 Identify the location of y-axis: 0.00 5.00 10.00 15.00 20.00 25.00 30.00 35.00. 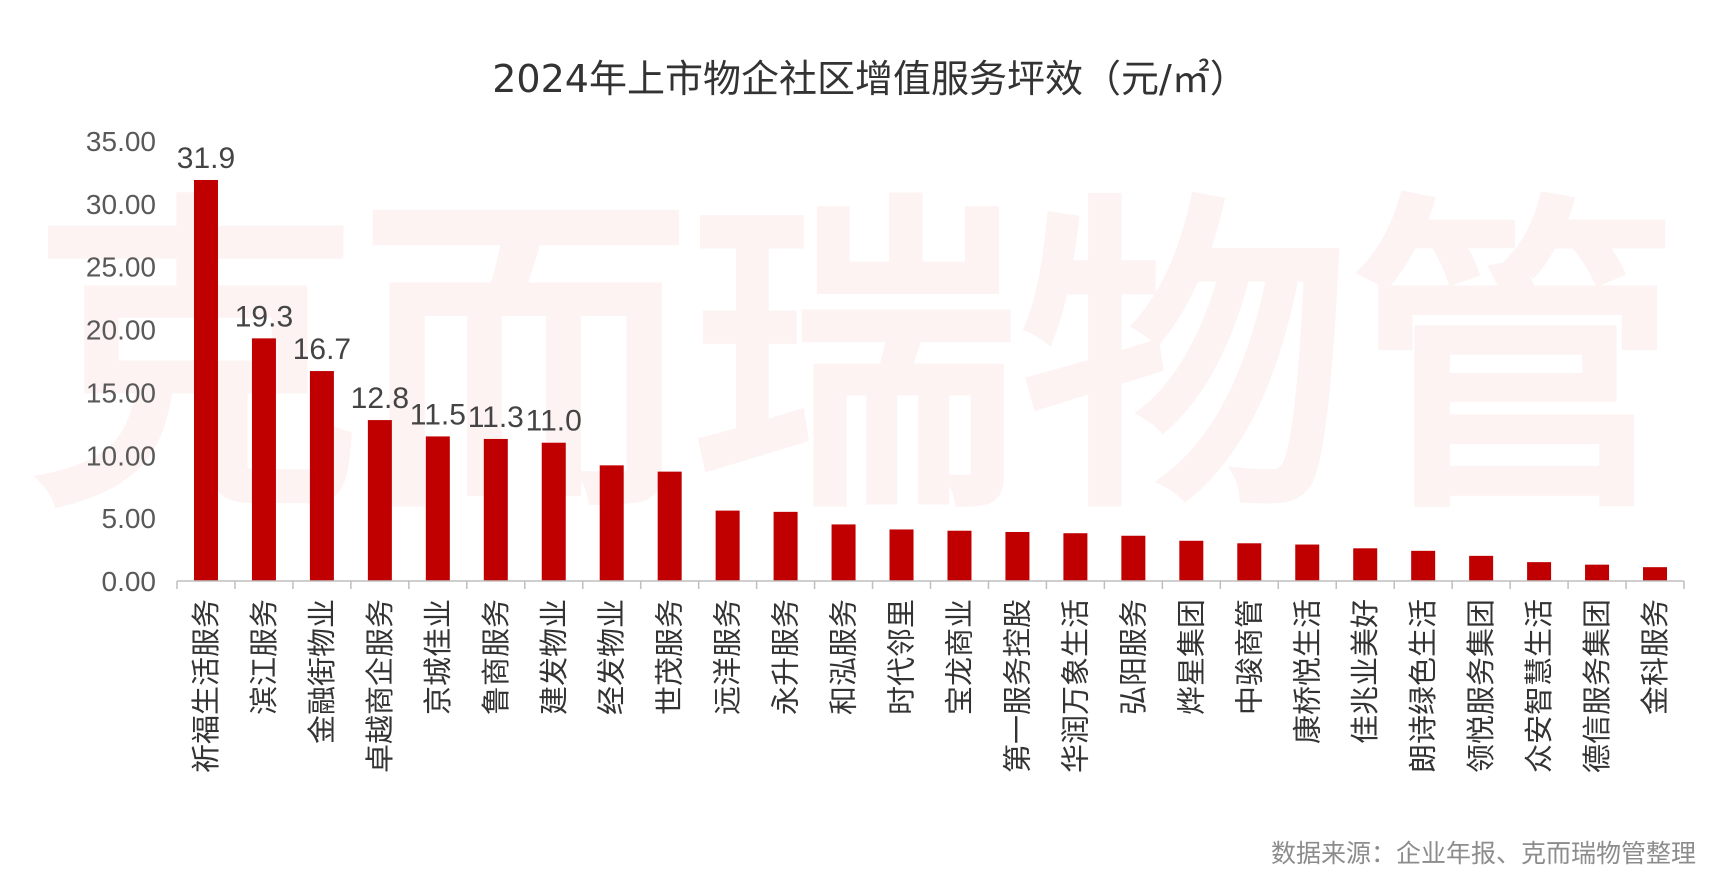
(121, 361).